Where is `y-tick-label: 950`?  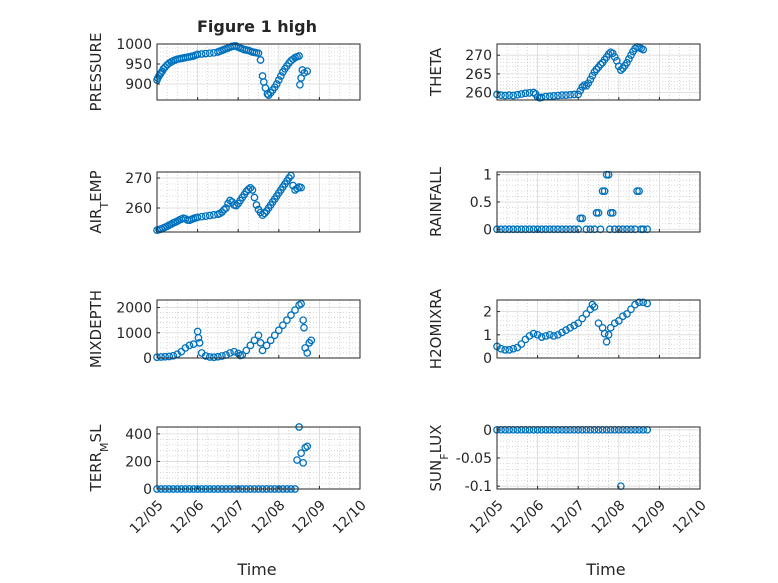 y-tick-label: 950 is located at coordinates (138, 65).